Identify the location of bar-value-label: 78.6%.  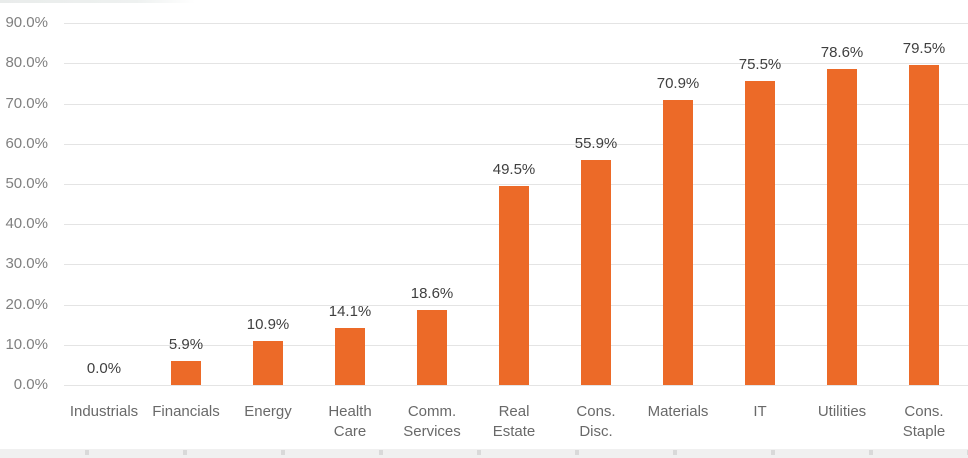
(842, 53).